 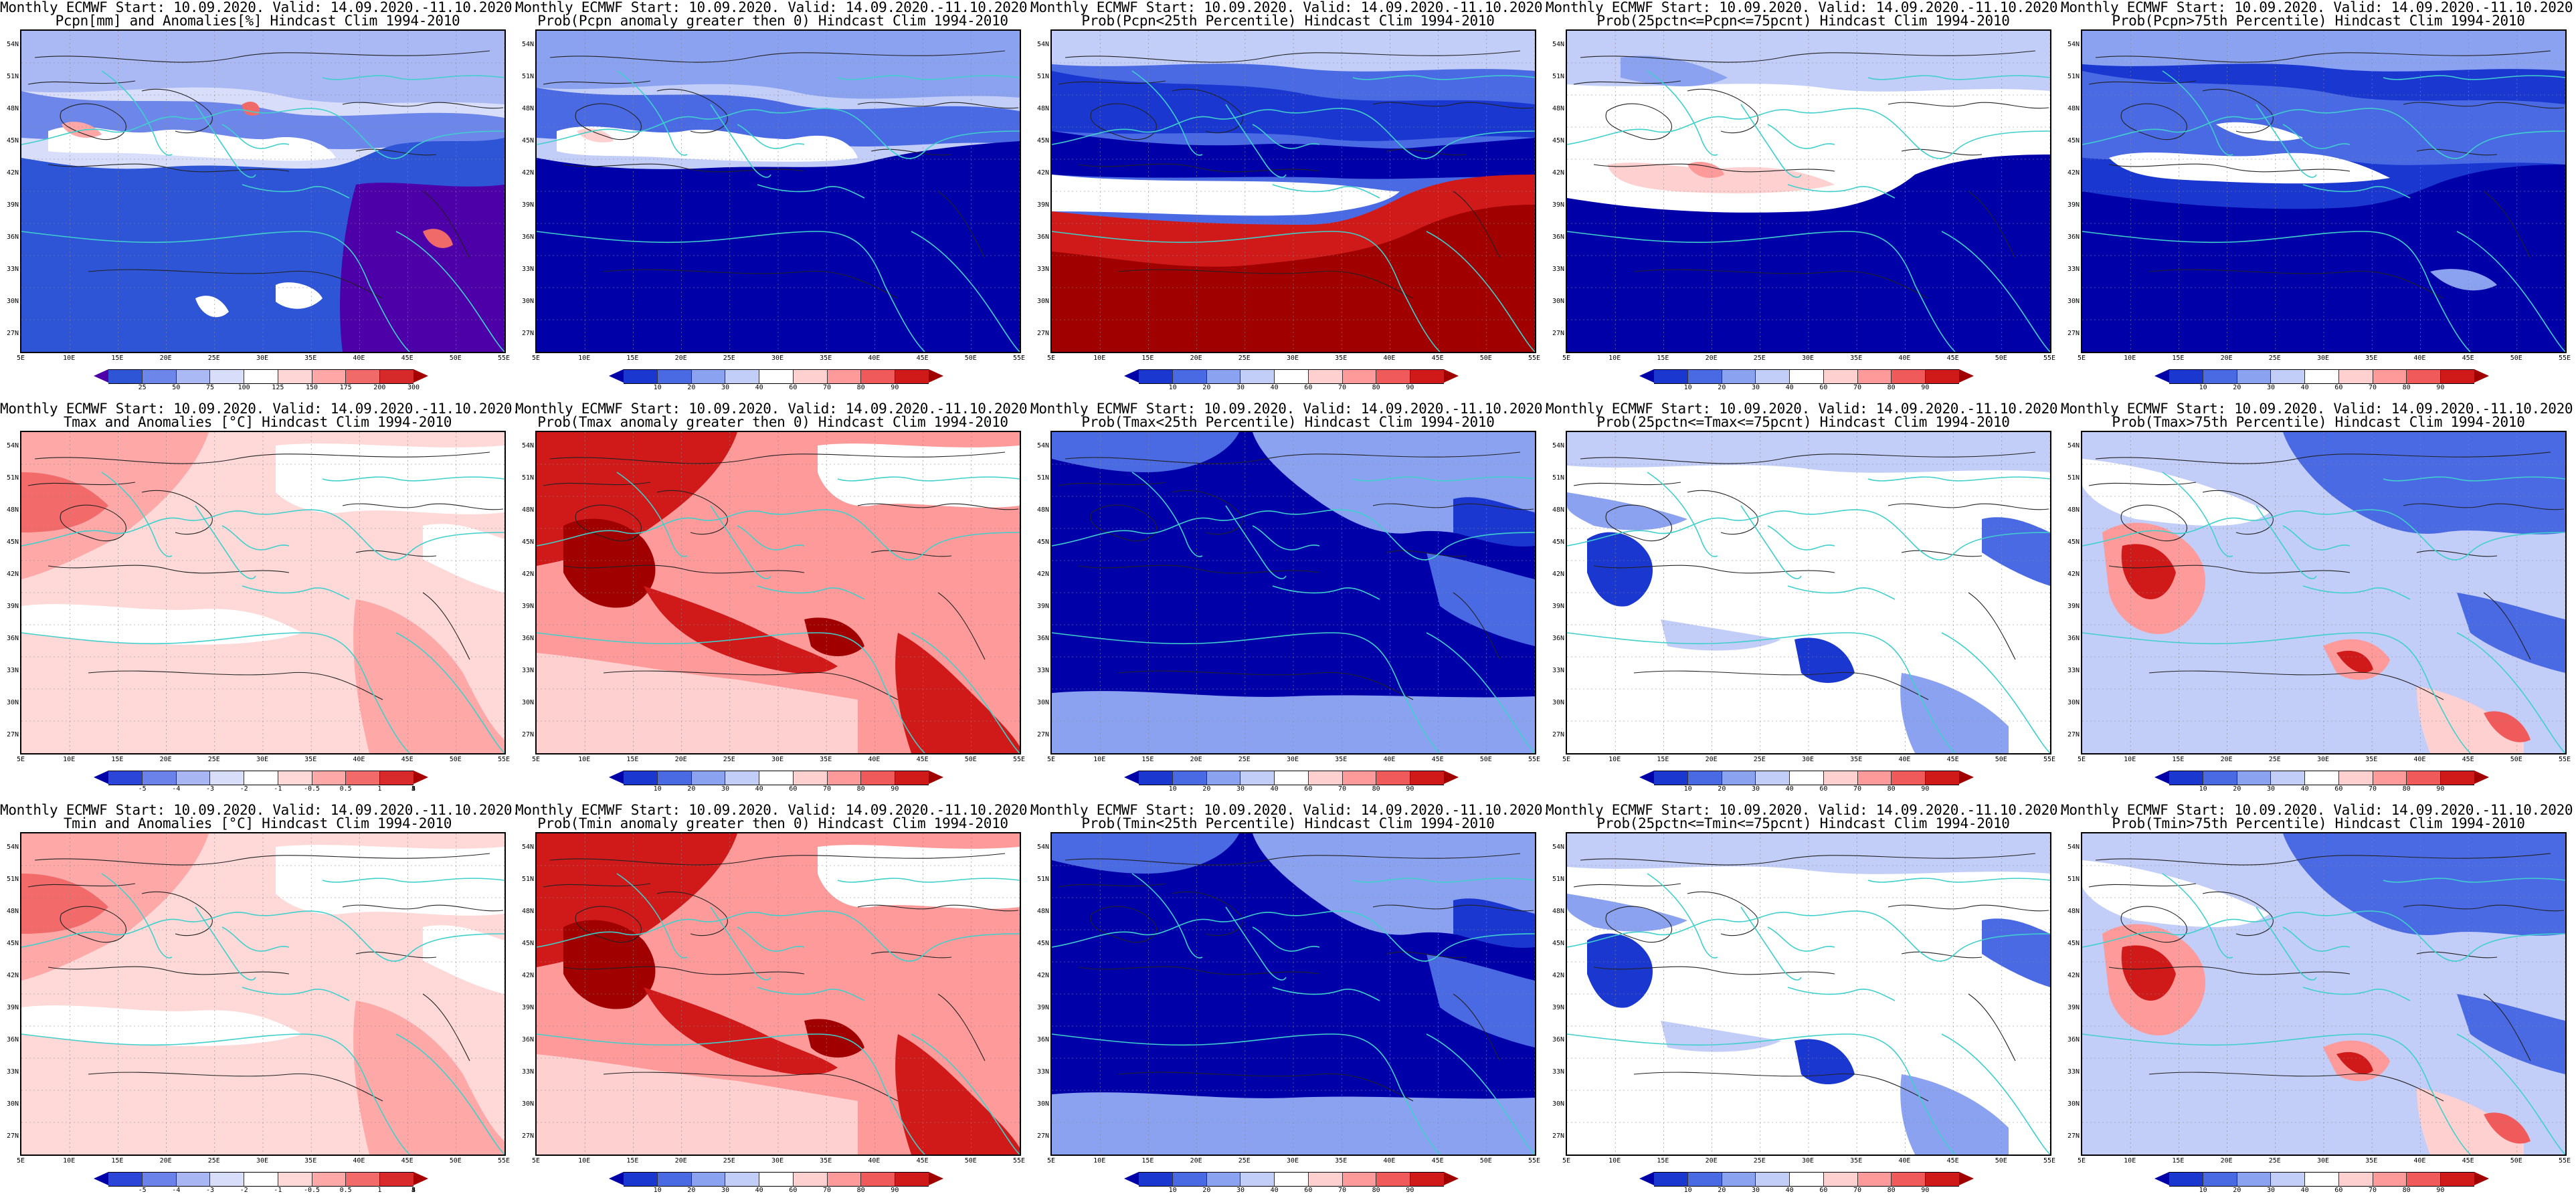 I want to click on colorbar-tick-label: 25, so click(x=142, y=387).